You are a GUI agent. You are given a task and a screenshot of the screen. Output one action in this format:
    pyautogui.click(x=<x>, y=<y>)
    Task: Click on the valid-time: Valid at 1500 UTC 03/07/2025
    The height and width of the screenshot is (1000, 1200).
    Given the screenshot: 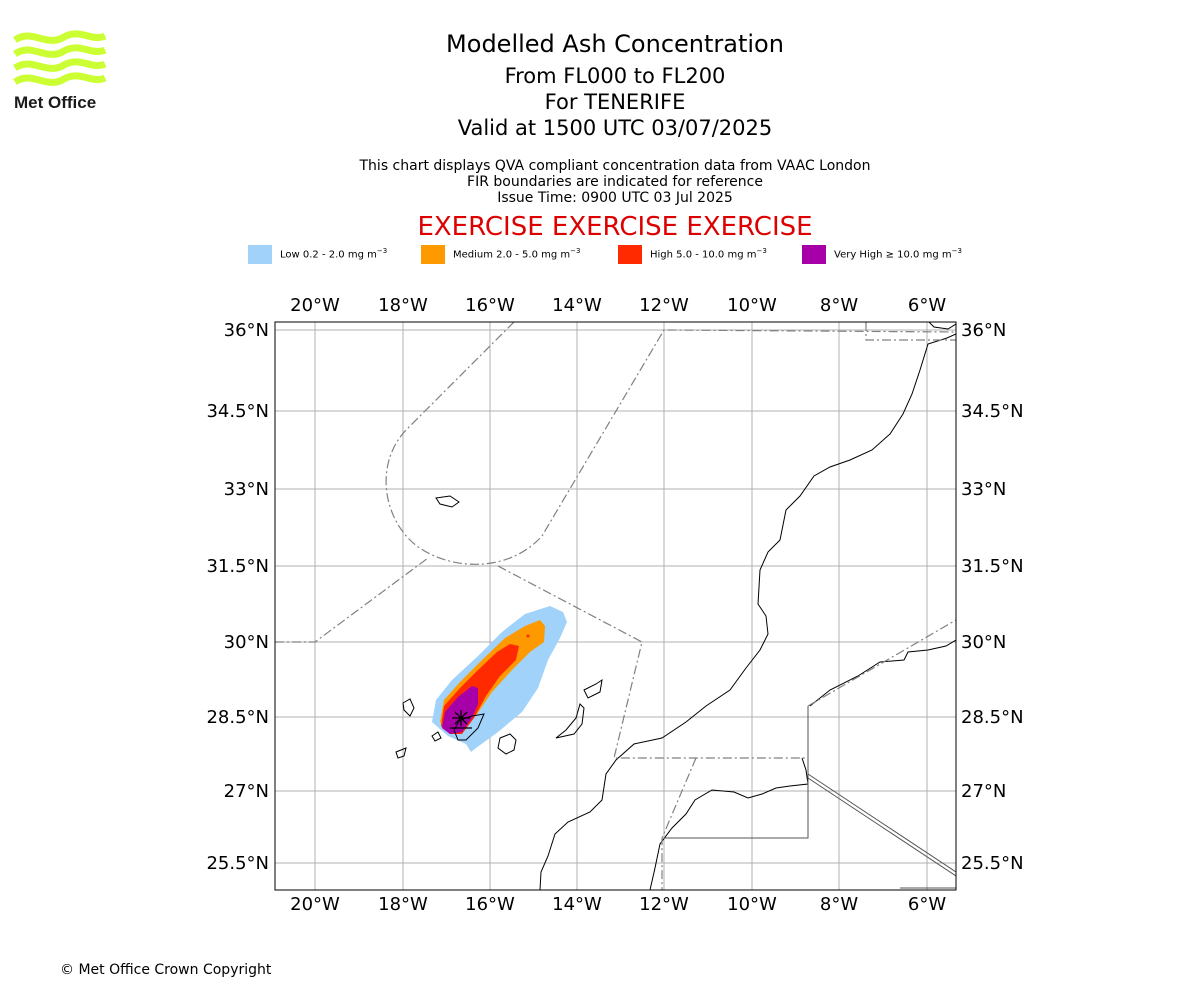 What is the action you would take?
    pyautogui.click(x=615, y=128)
    